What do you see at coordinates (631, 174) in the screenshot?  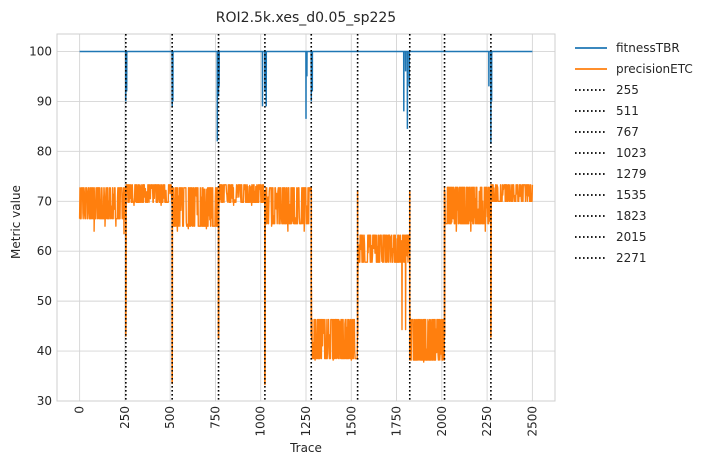 I see `legend-label: 1279` at bounding box center [631, 174].